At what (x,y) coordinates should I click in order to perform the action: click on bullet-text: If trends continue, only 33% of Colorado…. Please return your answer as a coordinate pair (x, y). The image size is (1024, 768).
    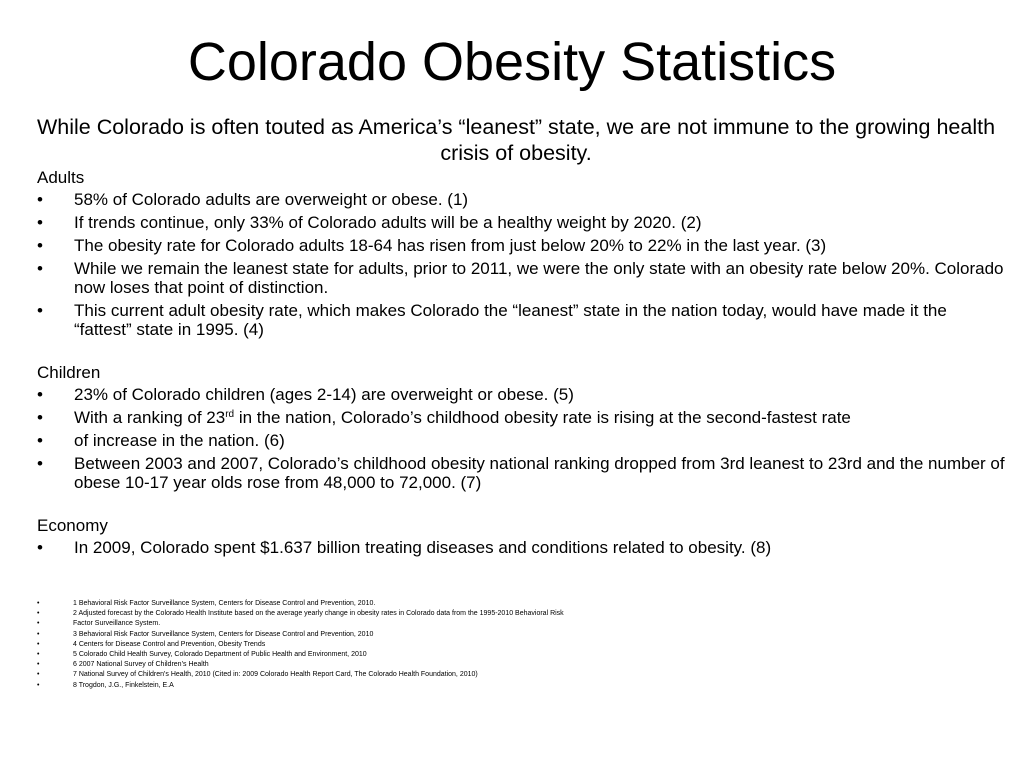
    Looking at the image, I should click on (388, 222).